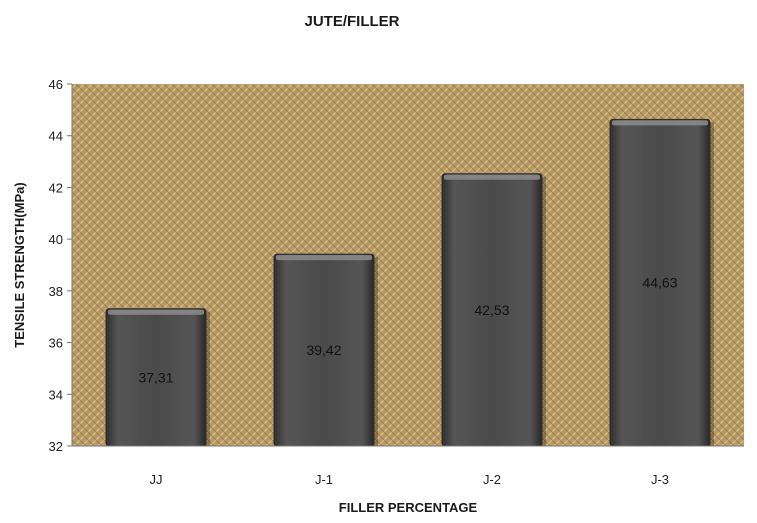 This screenshot has height=523, width=757. Describe the element at coordinates (660, 479) in the screenshot. I see `x-tick-label: J-3` at that location.